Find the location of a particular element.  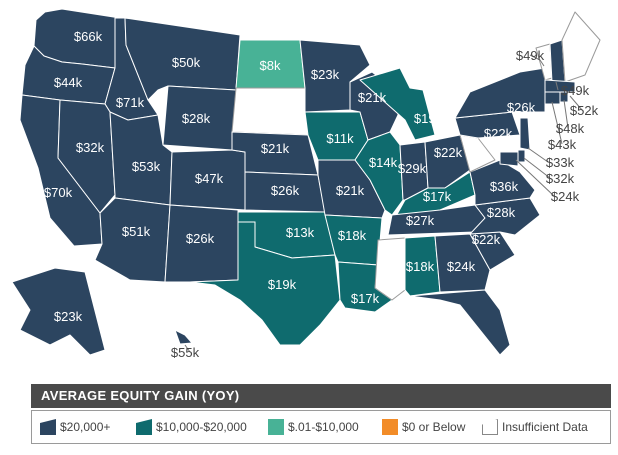

value-label-ri: $48k is located at coordinates (570, 128).